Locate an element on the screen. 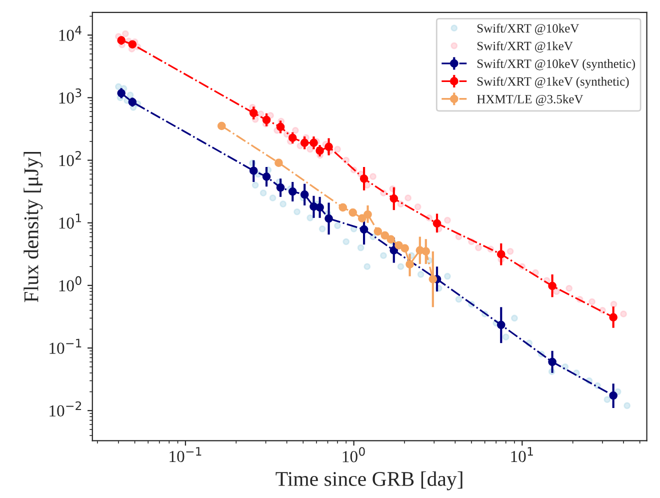  y-tick-label: 10$^{−2}$ is located at coordinates (66, 409).